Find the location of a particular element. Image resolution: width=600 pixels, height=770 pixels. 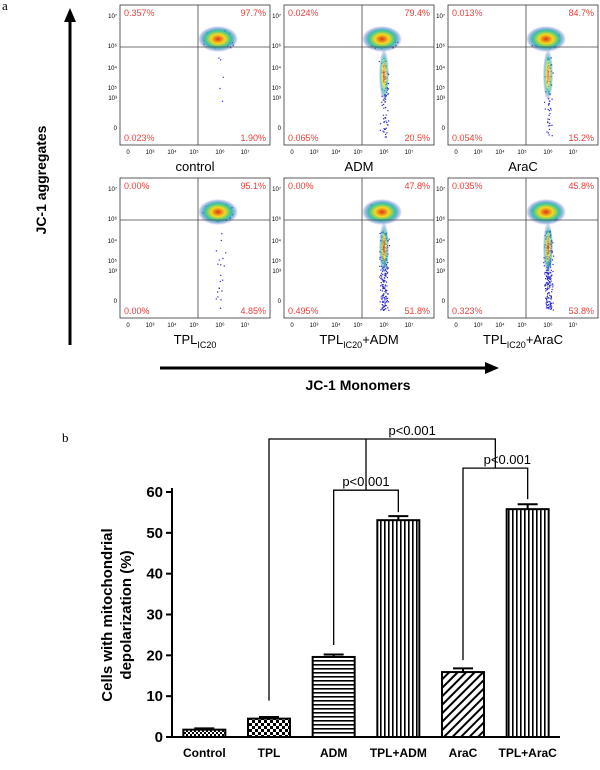

y-tick-label: 40 is located at coordinates (154, 574).